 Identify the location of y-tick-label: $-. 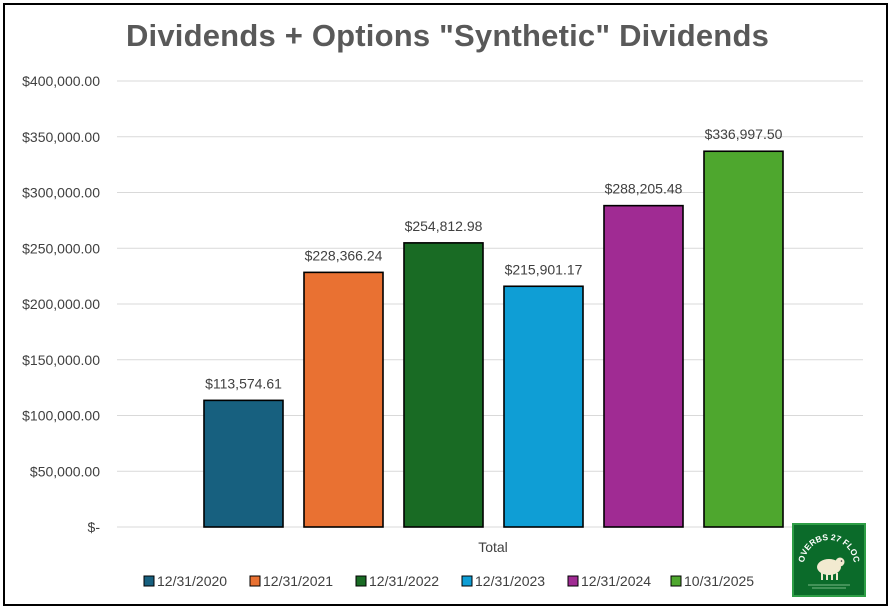
(94, 527).